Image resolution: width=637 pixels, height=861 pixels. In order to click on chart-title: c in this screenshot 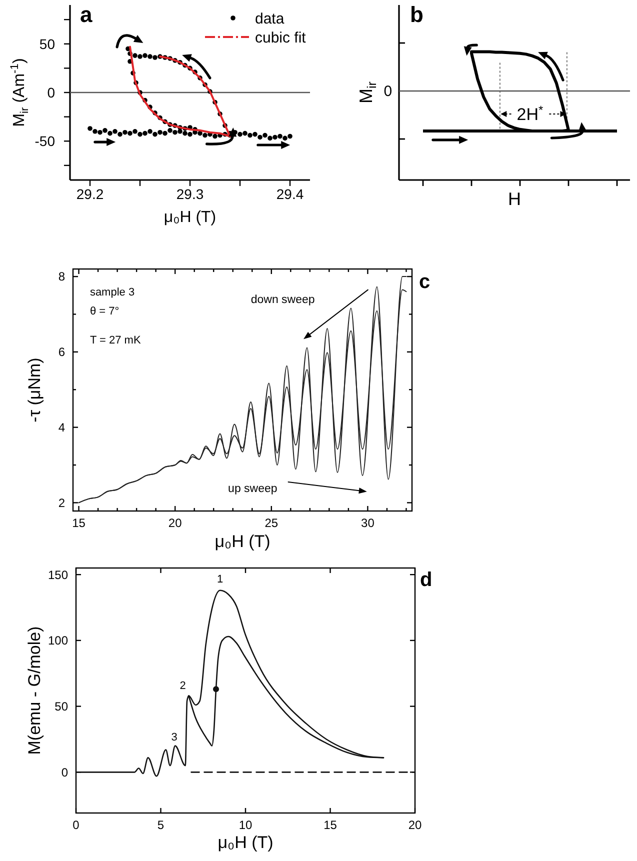, I will do `click(424, 282)`.